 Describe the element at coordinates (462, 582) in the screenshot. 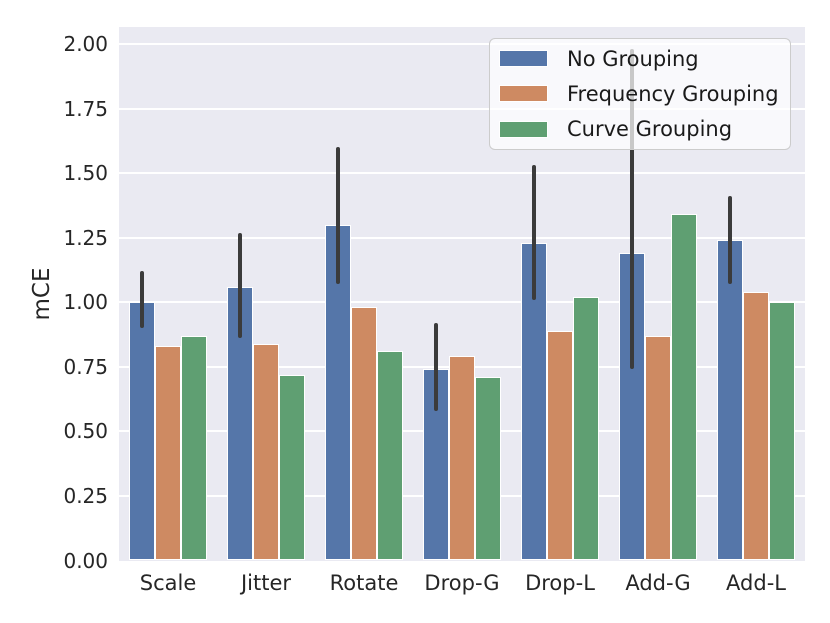

I see `x-tick-label-drop-g: Drop-G` at that location.